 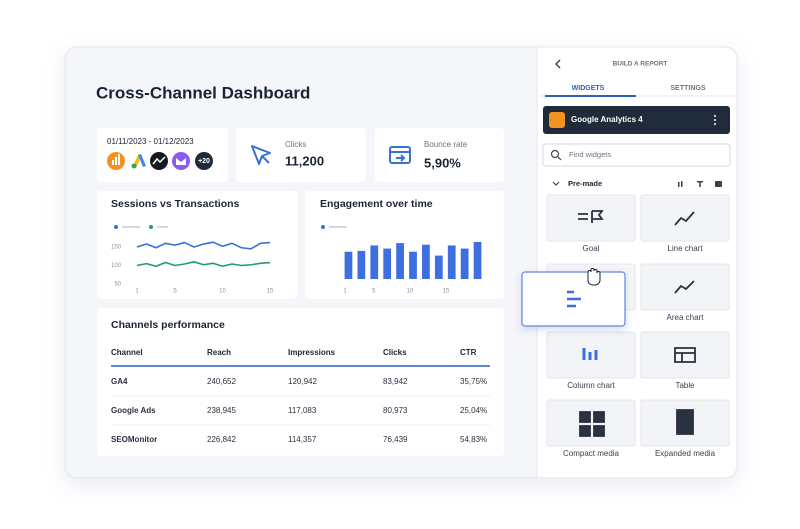 What do you see at coordinates (160, 161) in the screenshot?
I see `source-logos` at bounding box center [160, 161].